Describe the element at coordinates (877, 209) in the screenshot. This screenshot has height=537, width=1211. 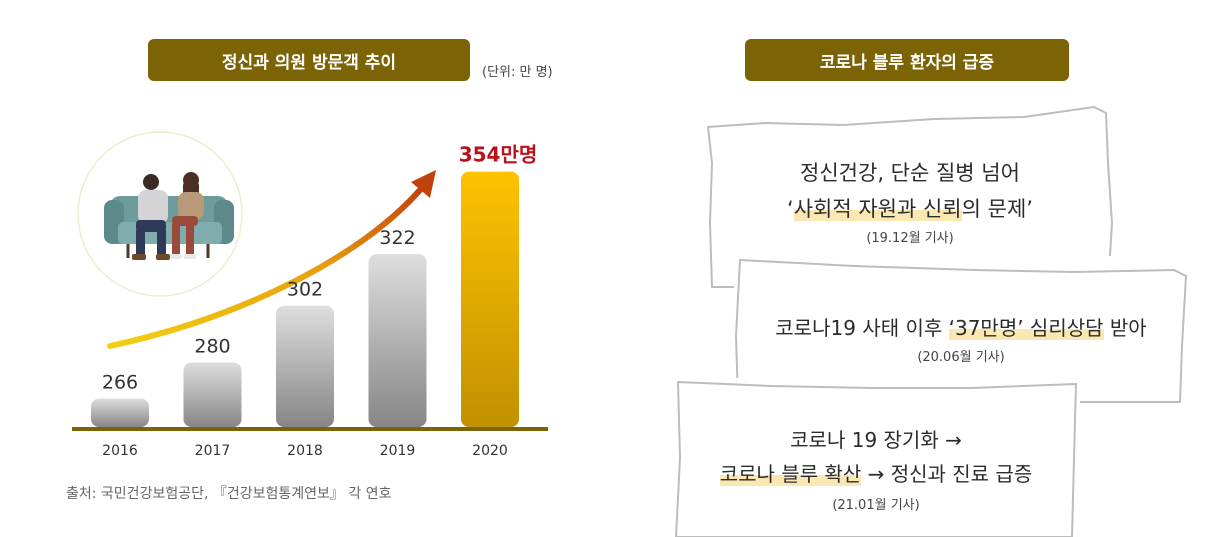
I see `clip1-highlight: 사회적 자원과 신뢰` at that location.